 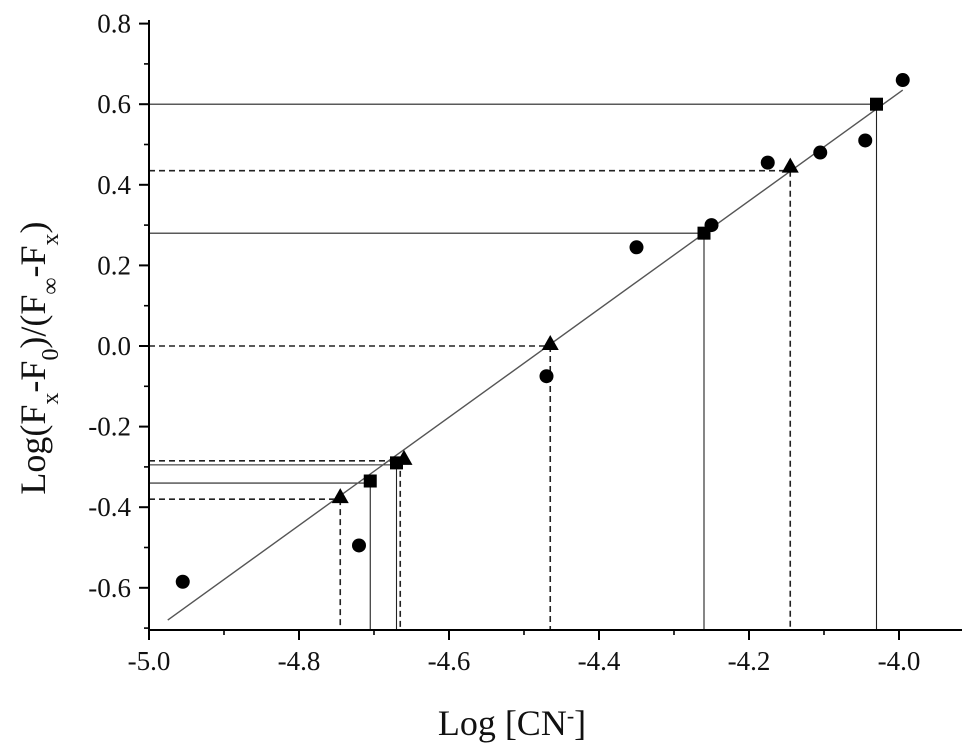 What do you see at coordinates (899, 661) in the screenshot?
I see `x-tick-label: -4.0` at bounding box center [899, 661].